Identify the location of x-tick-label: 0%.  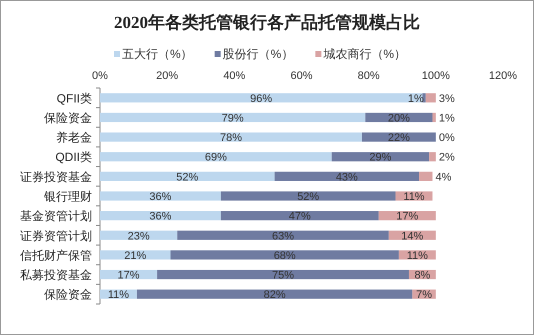
(100, 76).